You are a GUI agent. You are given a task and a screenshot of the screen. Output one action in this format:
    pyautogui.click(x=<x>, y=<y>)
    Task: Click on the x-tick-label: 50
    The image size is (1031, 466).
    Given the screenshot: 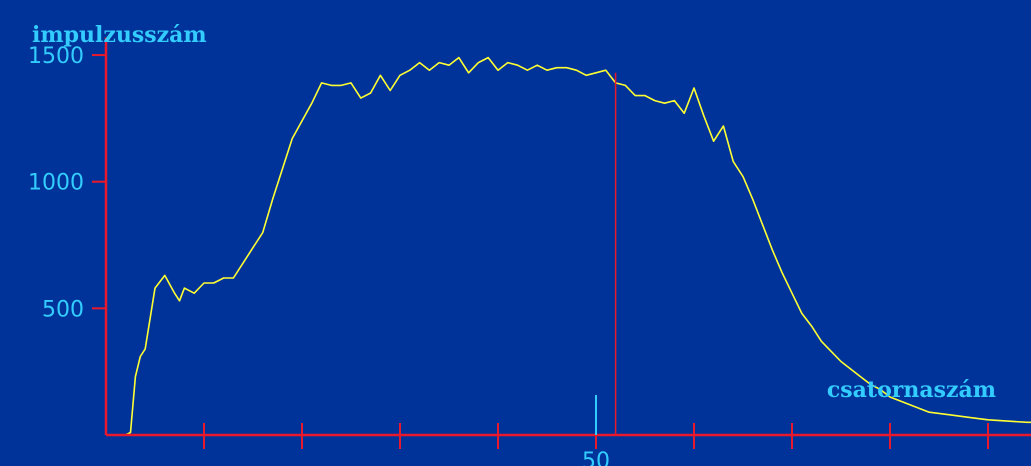 What is the action you would take?
    pyautogui.click(x=596, y=457)
    